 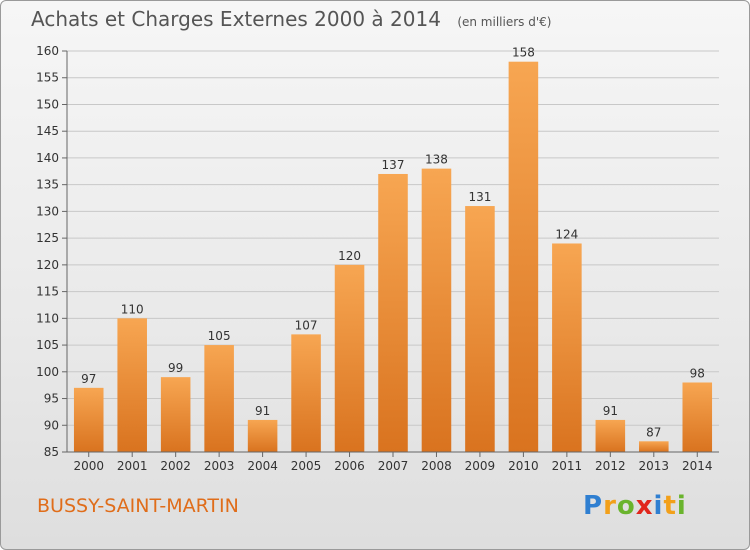 What do you see at coordinates (436, 466) in the screenshot?
I see `x-tick-label: 2008` at bounding box center [436, 466].